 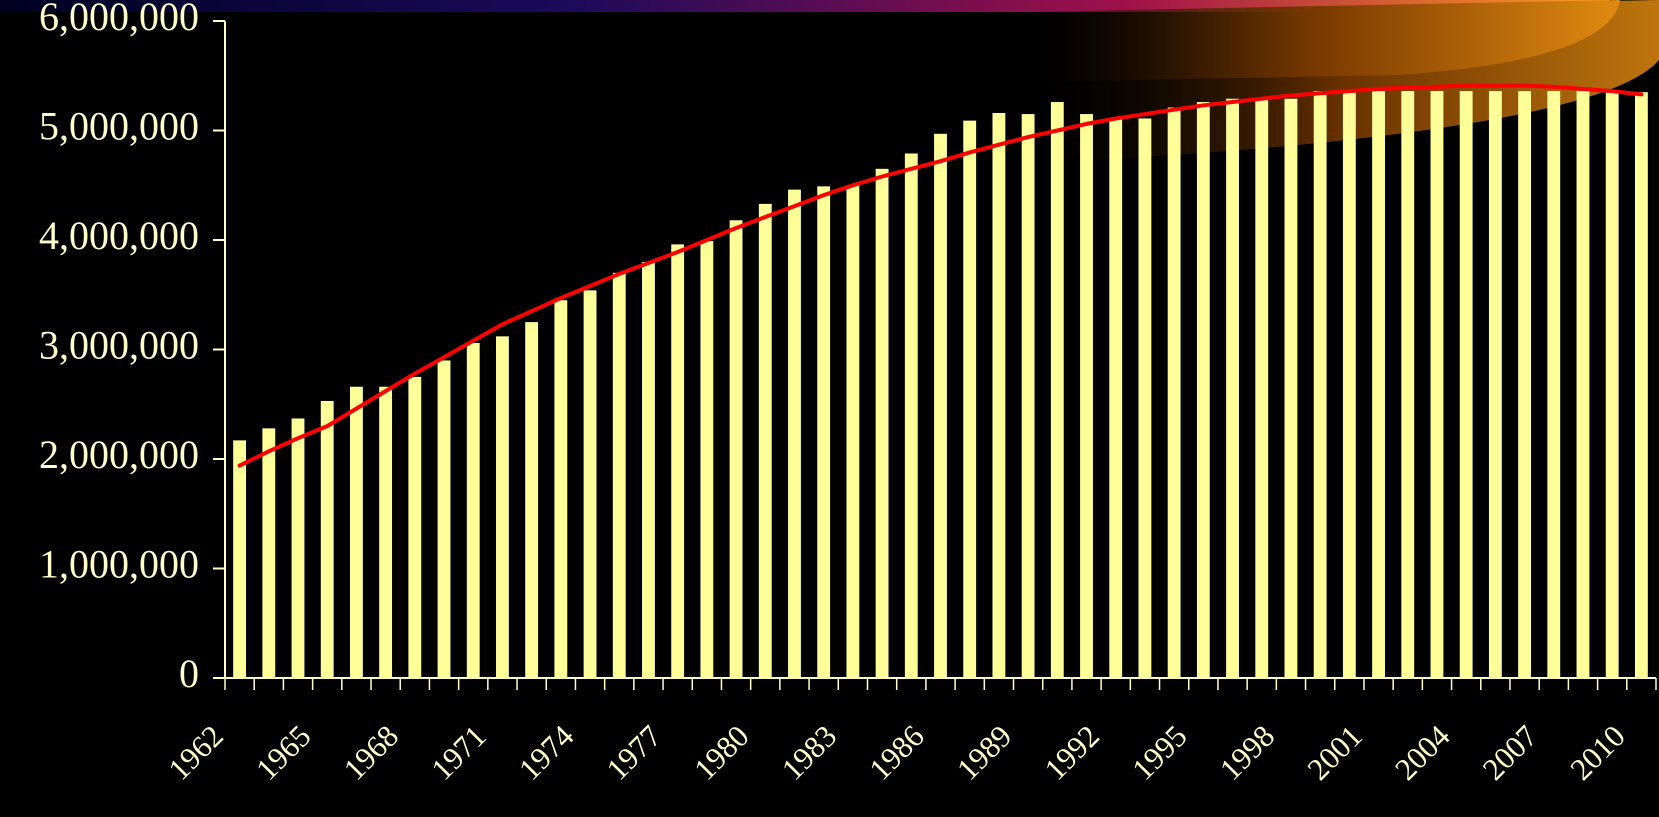 I want to click on y-tick-label: 5,000,000, so click(x=119, y=126).